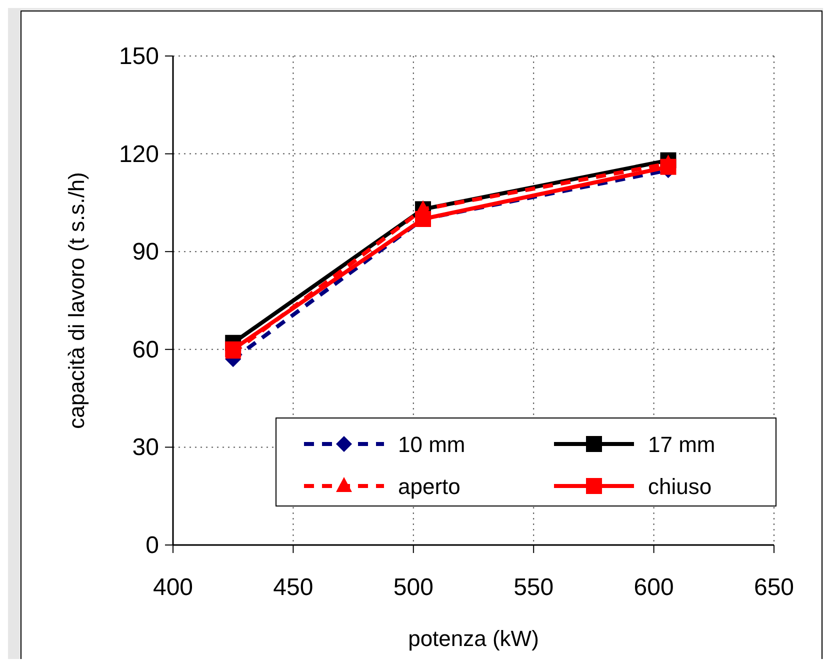 Image resolution: width=831 pixels, height=667 pixels. Describe the element at coordinates (680, 486) in the screenshot. I see `legend-label: chiuso` at that location.